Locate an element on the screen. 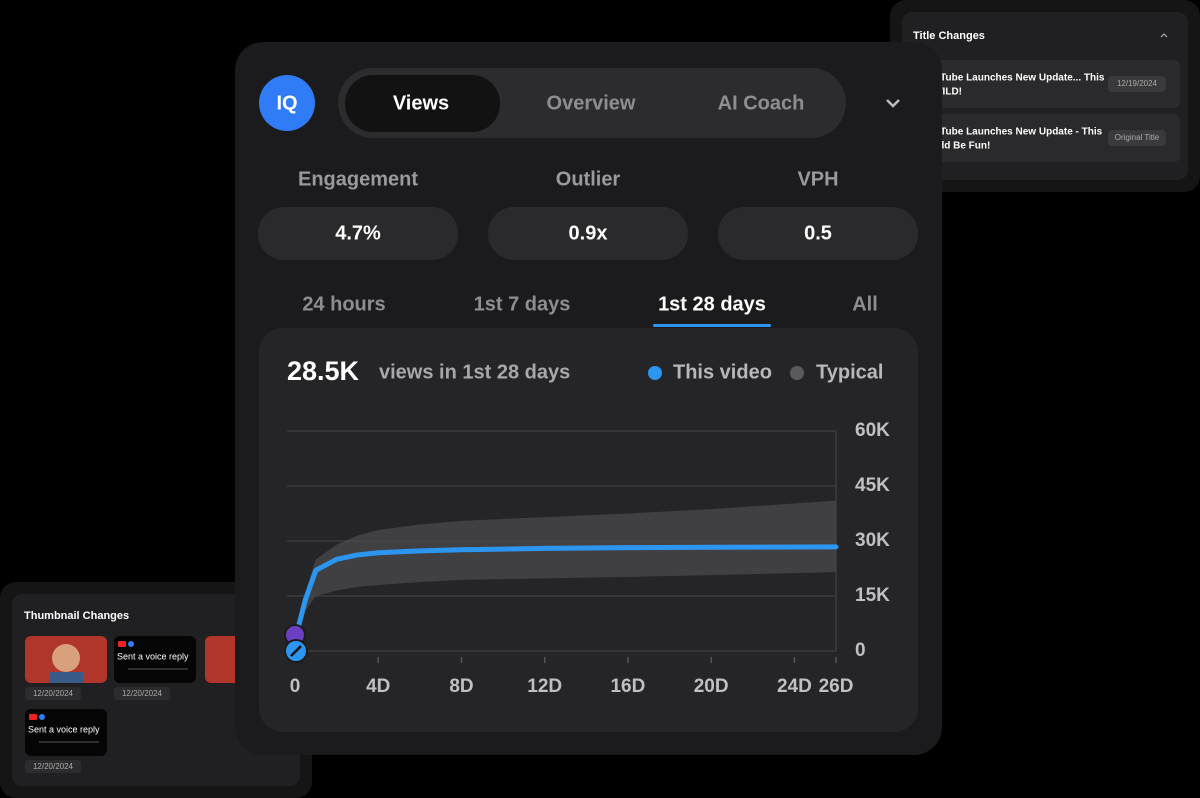 The height and width of the screenshot is (798, 1200). metric-value: 0.5 is located at coordinates (818, 233).